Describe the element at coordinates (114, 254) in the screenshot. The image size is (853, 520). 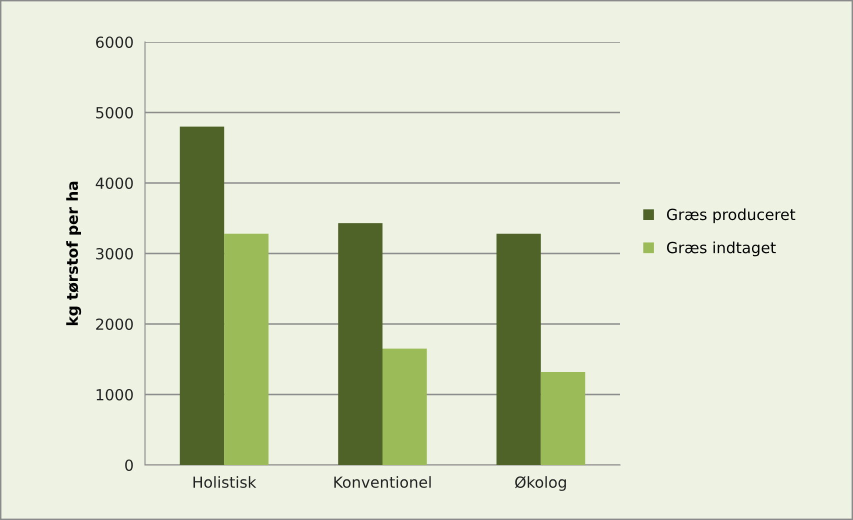
I see `y-tick-label: 3000` at that location.